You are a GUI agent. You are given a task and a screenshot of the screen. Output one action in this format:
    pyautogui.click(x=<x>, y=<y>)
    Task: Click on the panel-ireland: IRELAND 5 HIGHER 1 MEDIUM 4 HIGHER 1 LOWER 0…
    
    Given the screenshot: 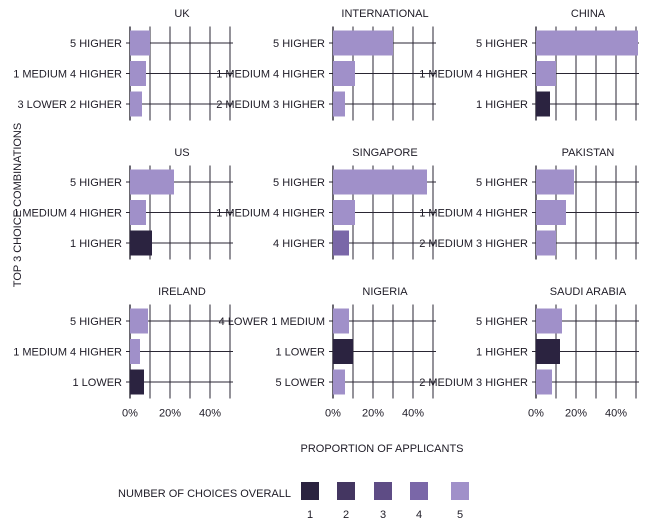 What is the action you would take?
    pyautogui.click(x=123, y=353)
    